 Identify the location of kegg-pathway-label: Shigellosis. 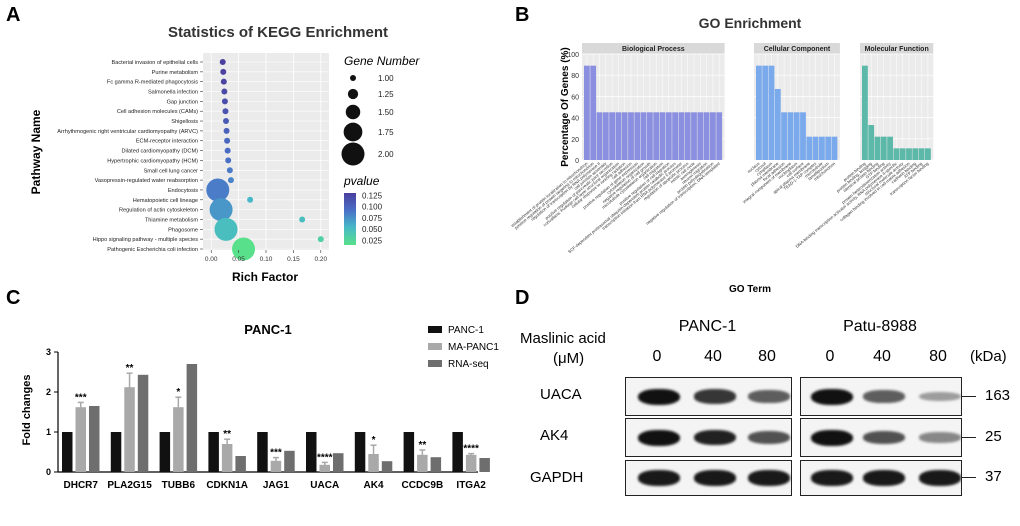
(184, 122).